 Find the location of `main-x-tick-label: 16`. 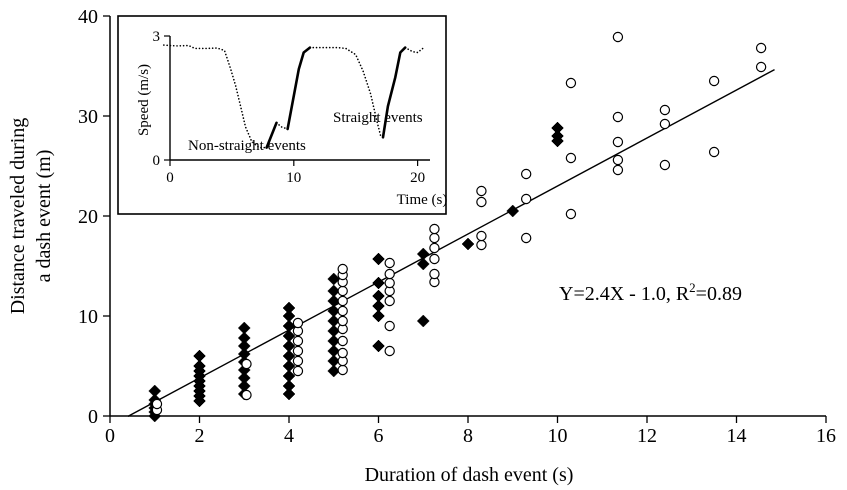

main-x-tick-label: 16 is located at coordinates (826, 436).